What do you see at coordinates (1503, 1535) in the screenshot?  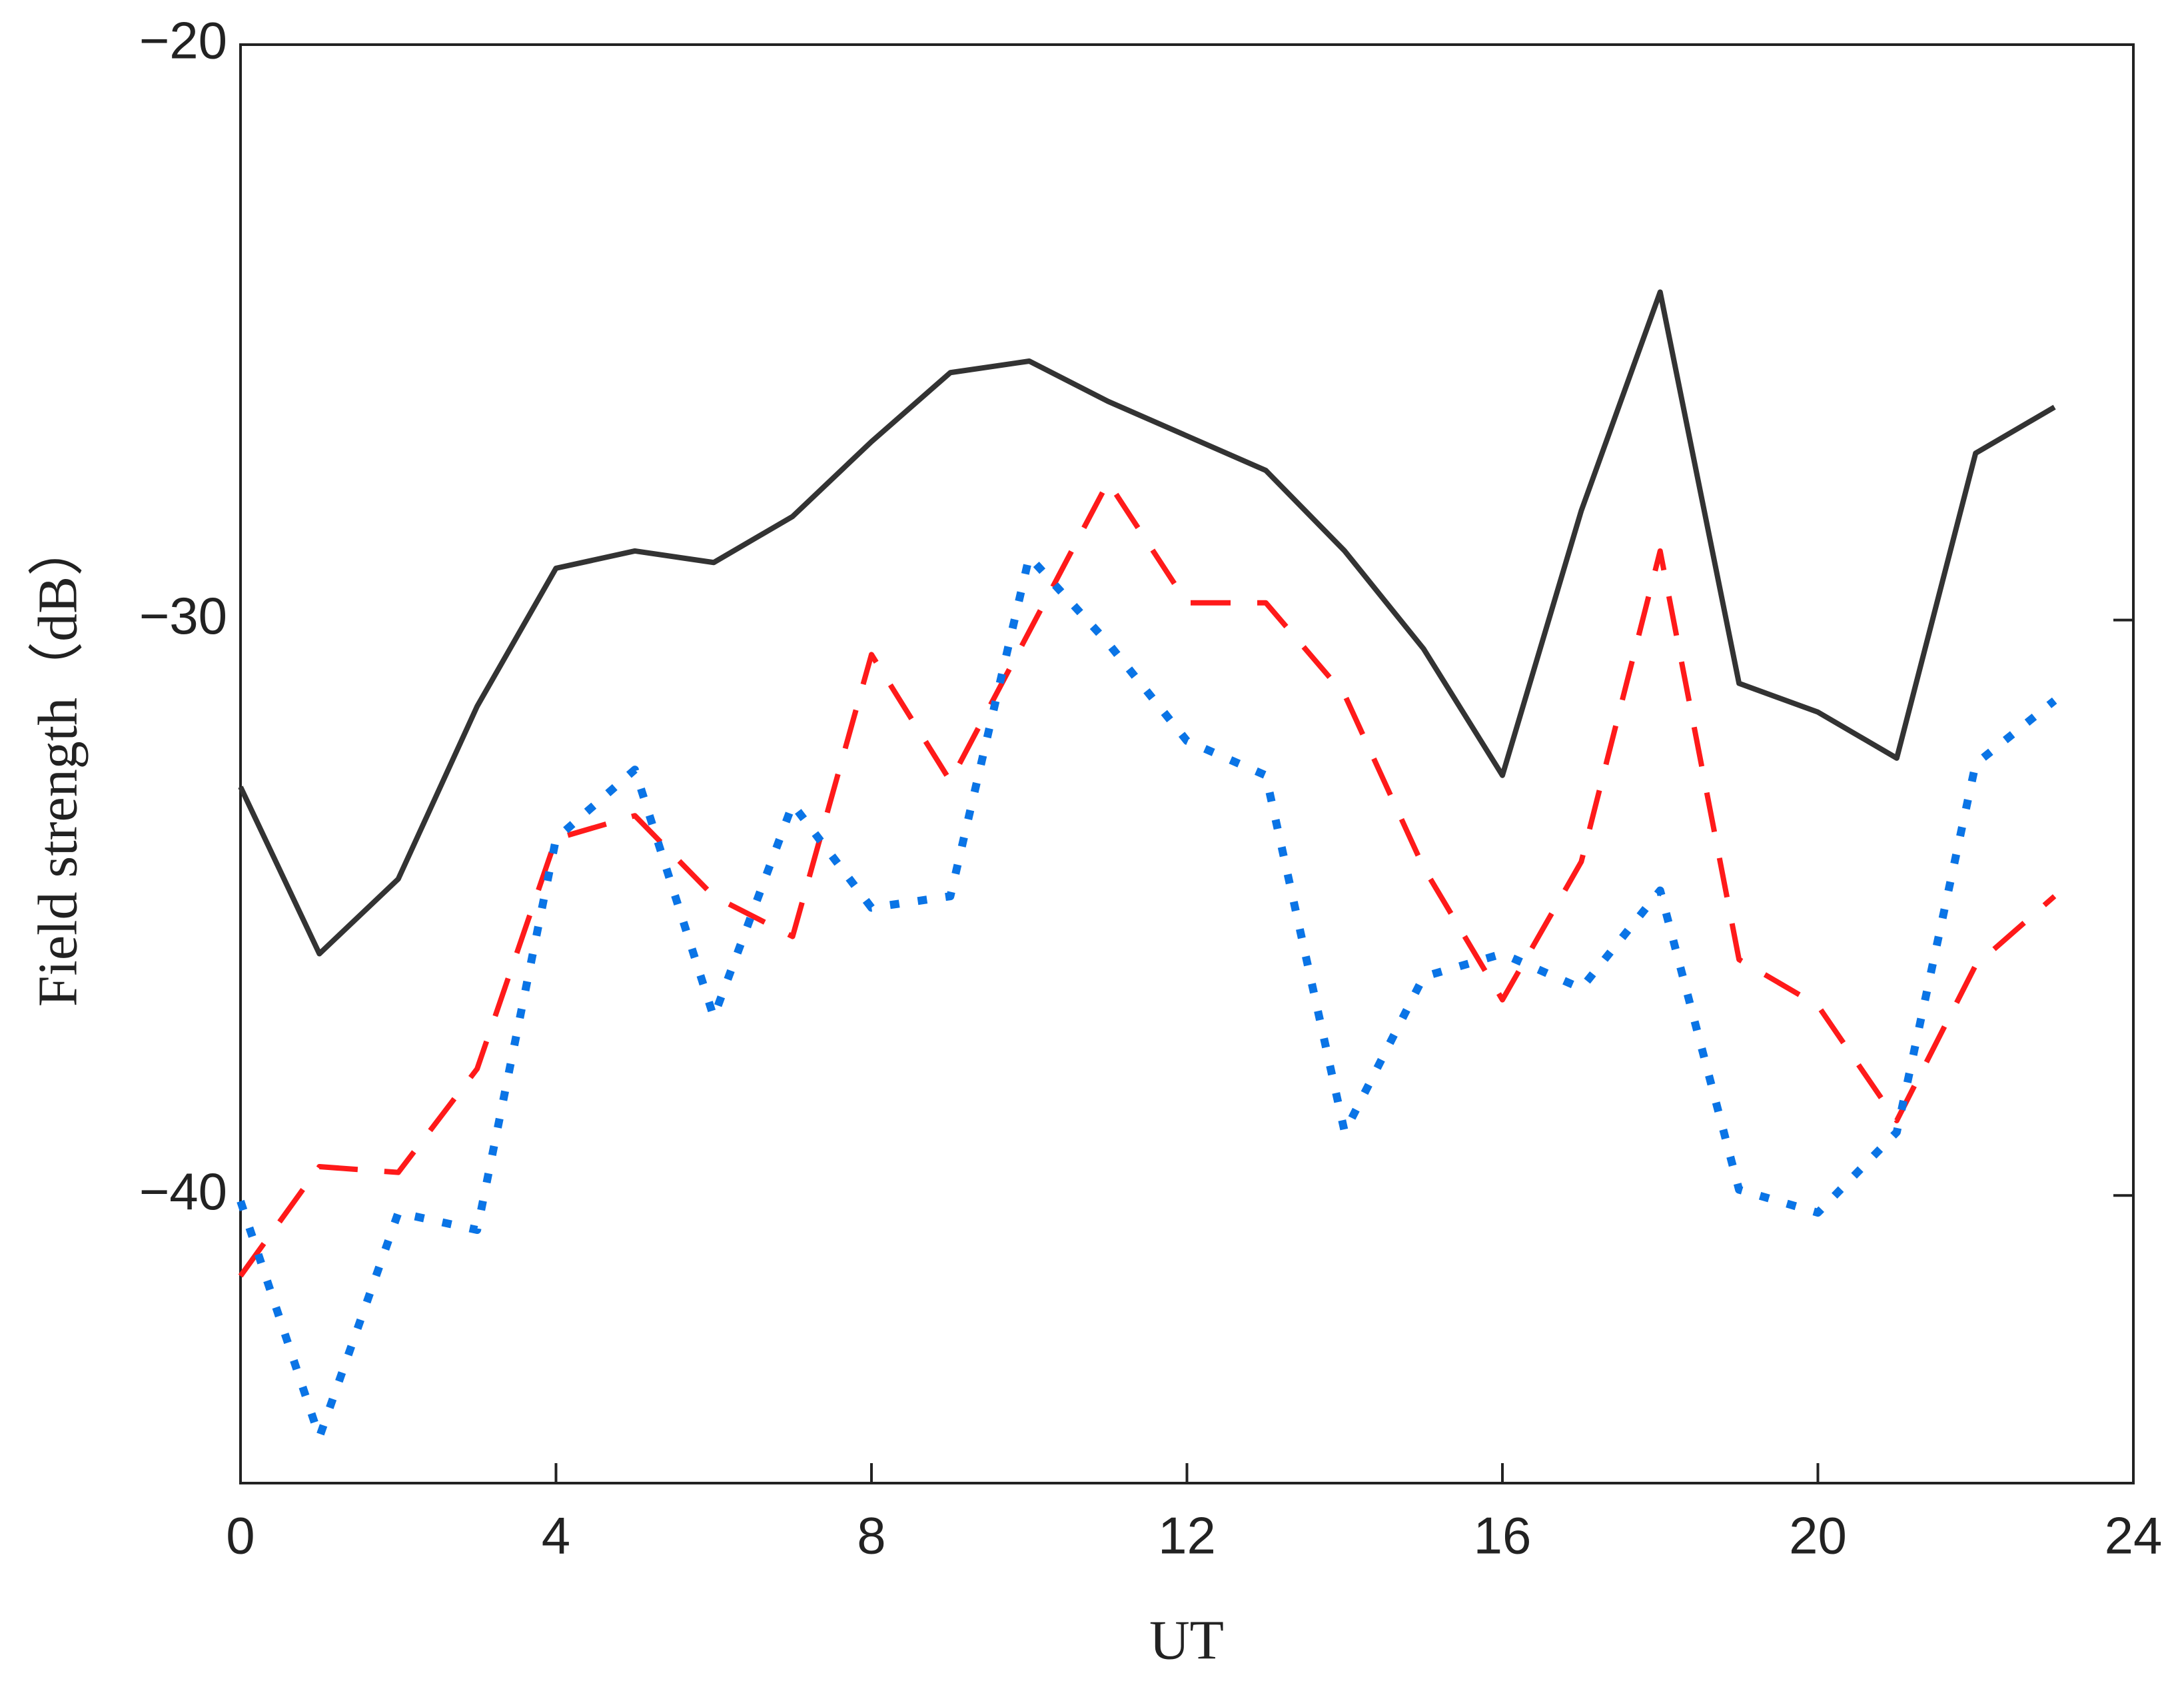 I see `x-tick-label: 16` at bounding box center [1503, 1535].